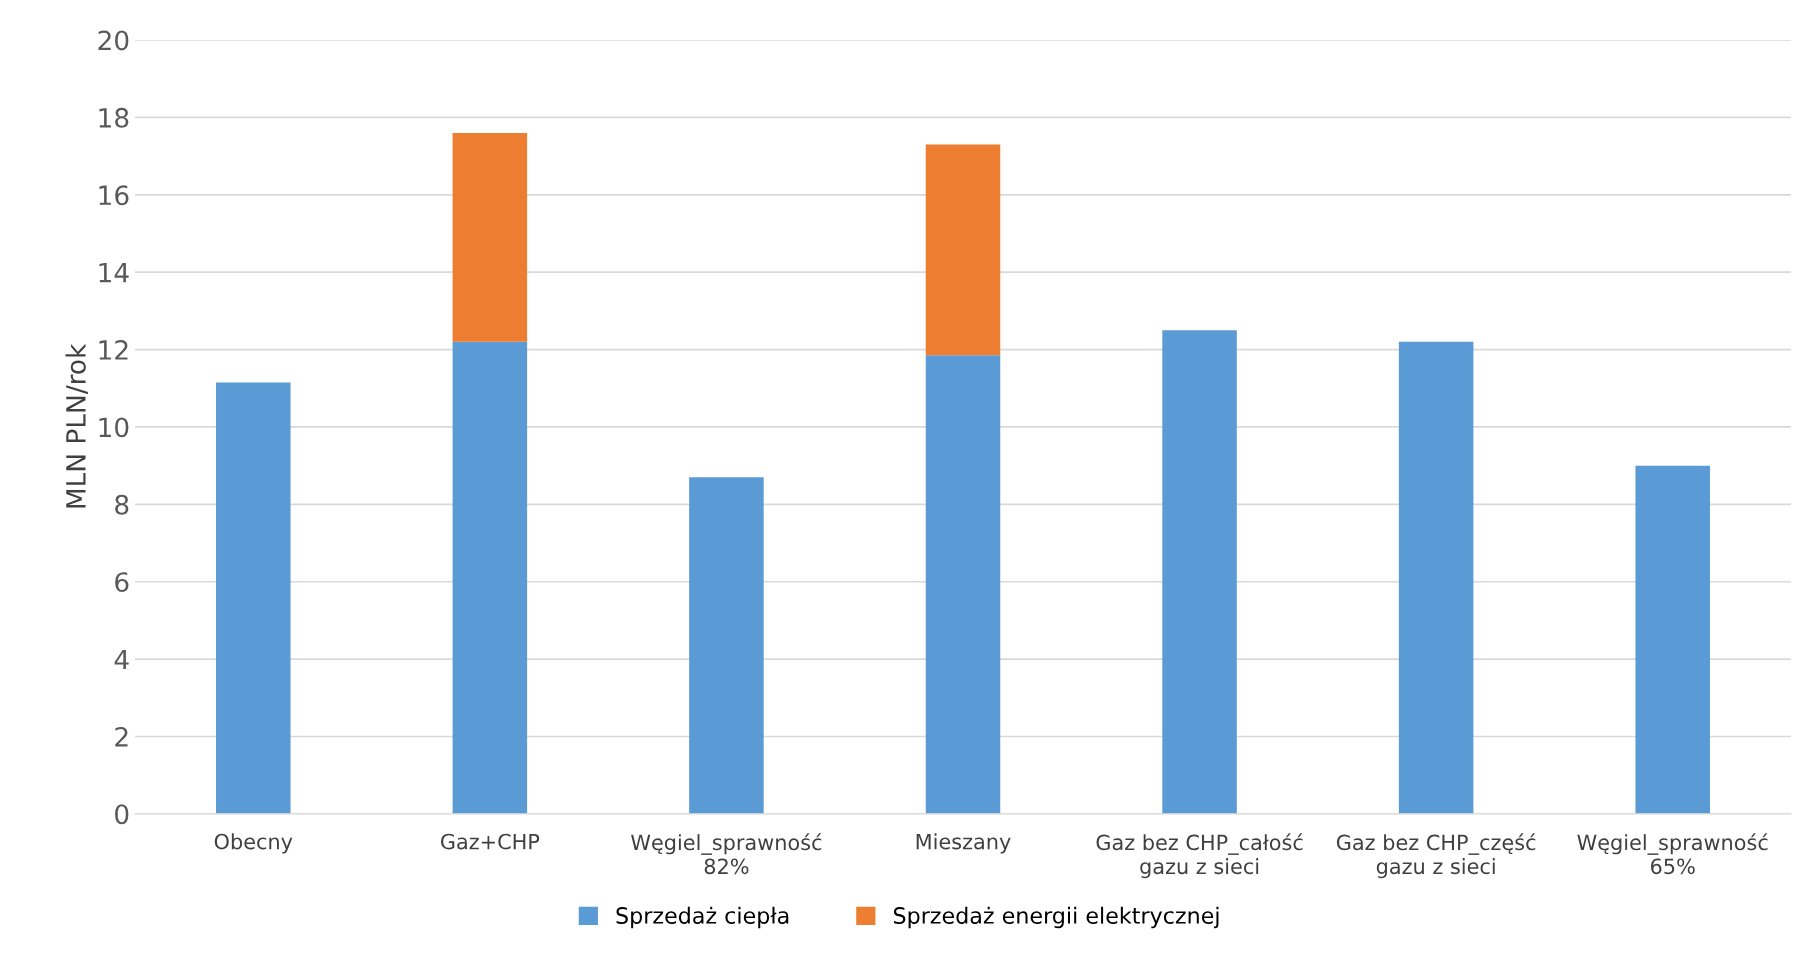 The height and width of the screenshot is (953, 1800). I want to click on x-tick-label: Gaz+CHP, so click(490, 841).